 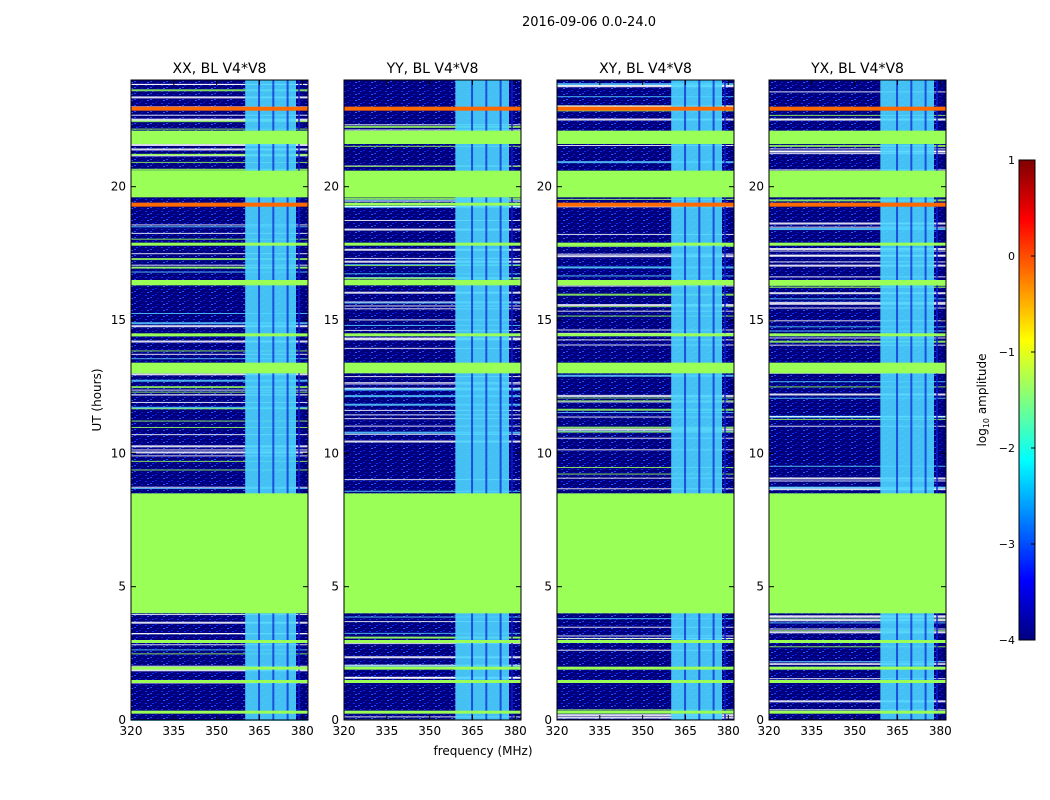 I want to click on colorbar-tick-label: −2, so click(x=1007, y=448).